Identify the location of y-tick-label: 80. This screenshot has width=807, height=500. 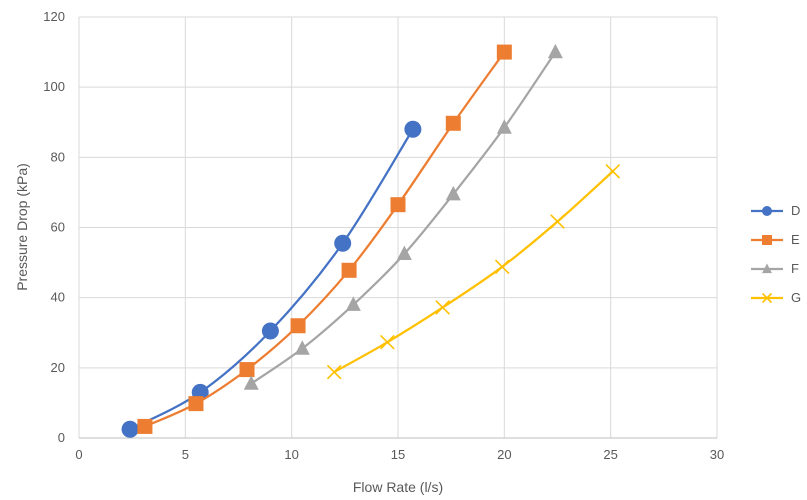
(58, 156).